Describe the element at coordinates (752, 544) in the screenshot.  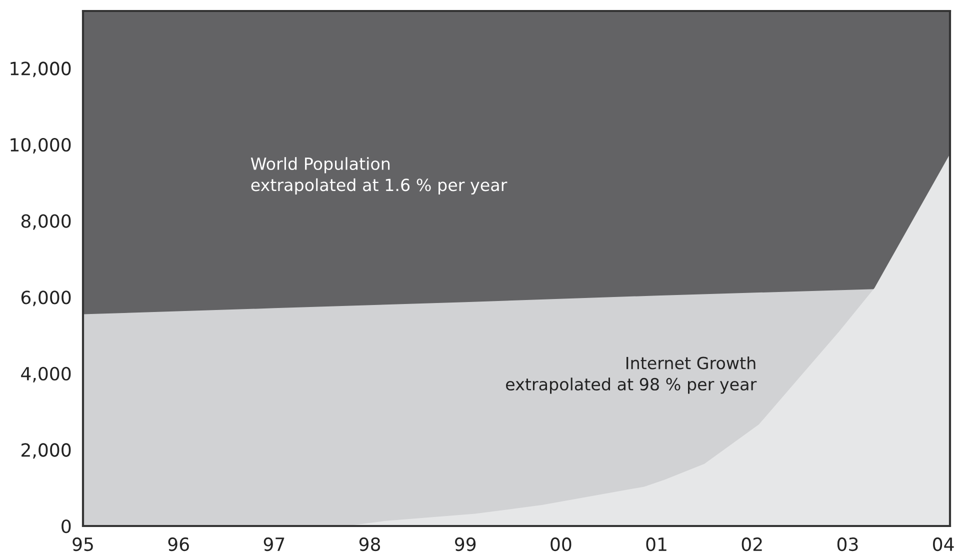
I see `x-tick-label: 02` at that location.